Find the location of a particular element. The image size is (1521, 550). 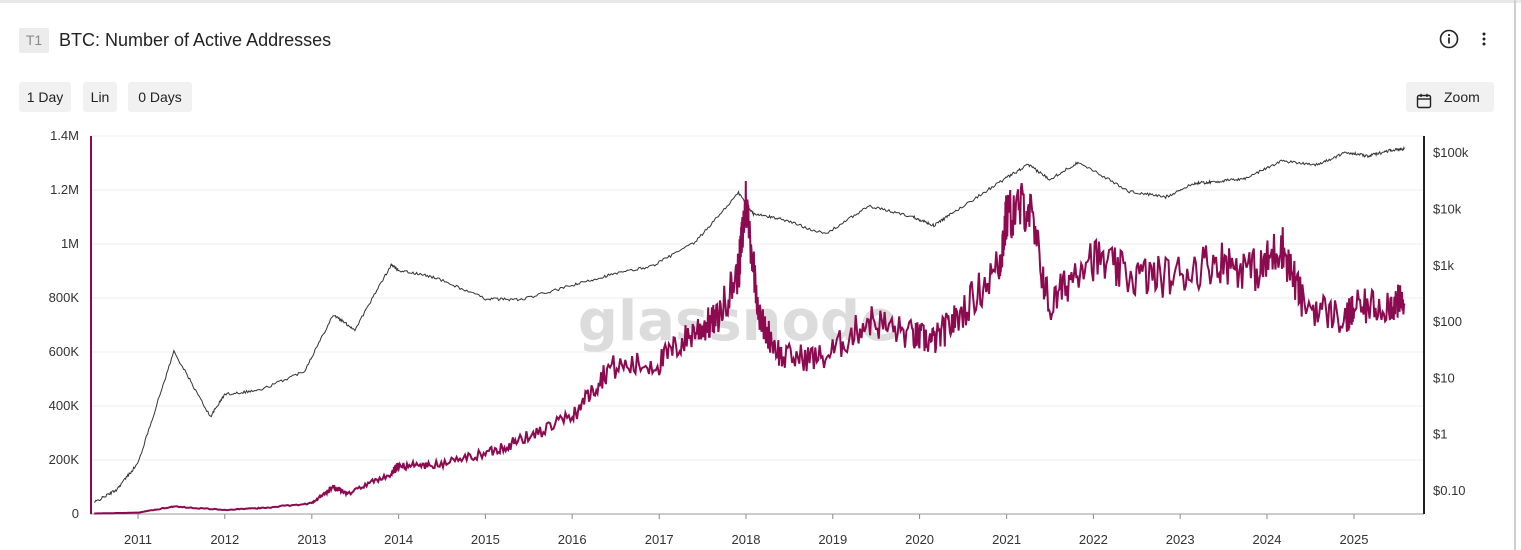

right-scrollbar-edge is located at coordinates (1515, 275).